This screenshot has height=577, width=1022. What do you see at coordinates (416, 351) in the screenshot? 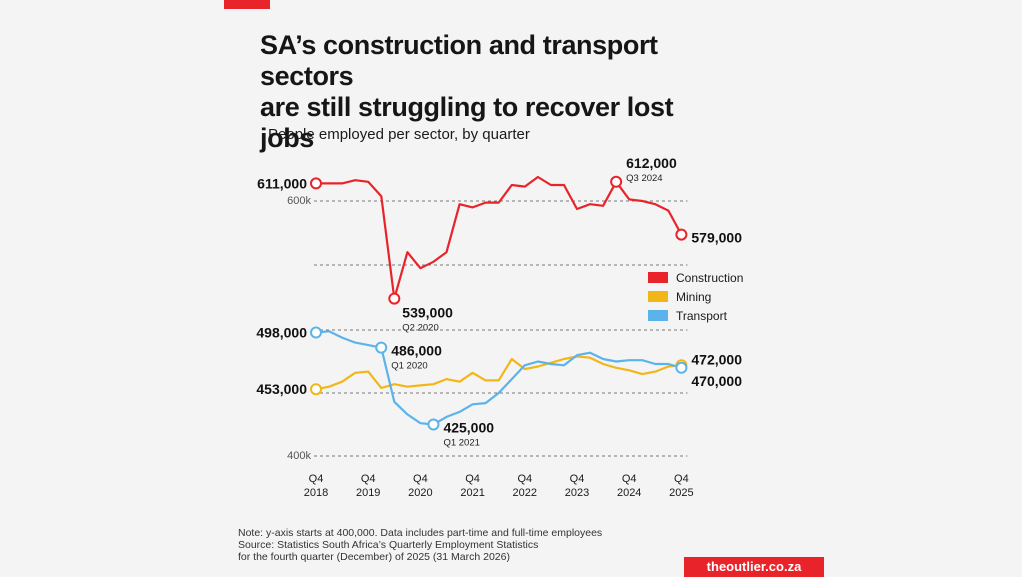
I see `data-label: 486,000` at bounding box center [416, 351].